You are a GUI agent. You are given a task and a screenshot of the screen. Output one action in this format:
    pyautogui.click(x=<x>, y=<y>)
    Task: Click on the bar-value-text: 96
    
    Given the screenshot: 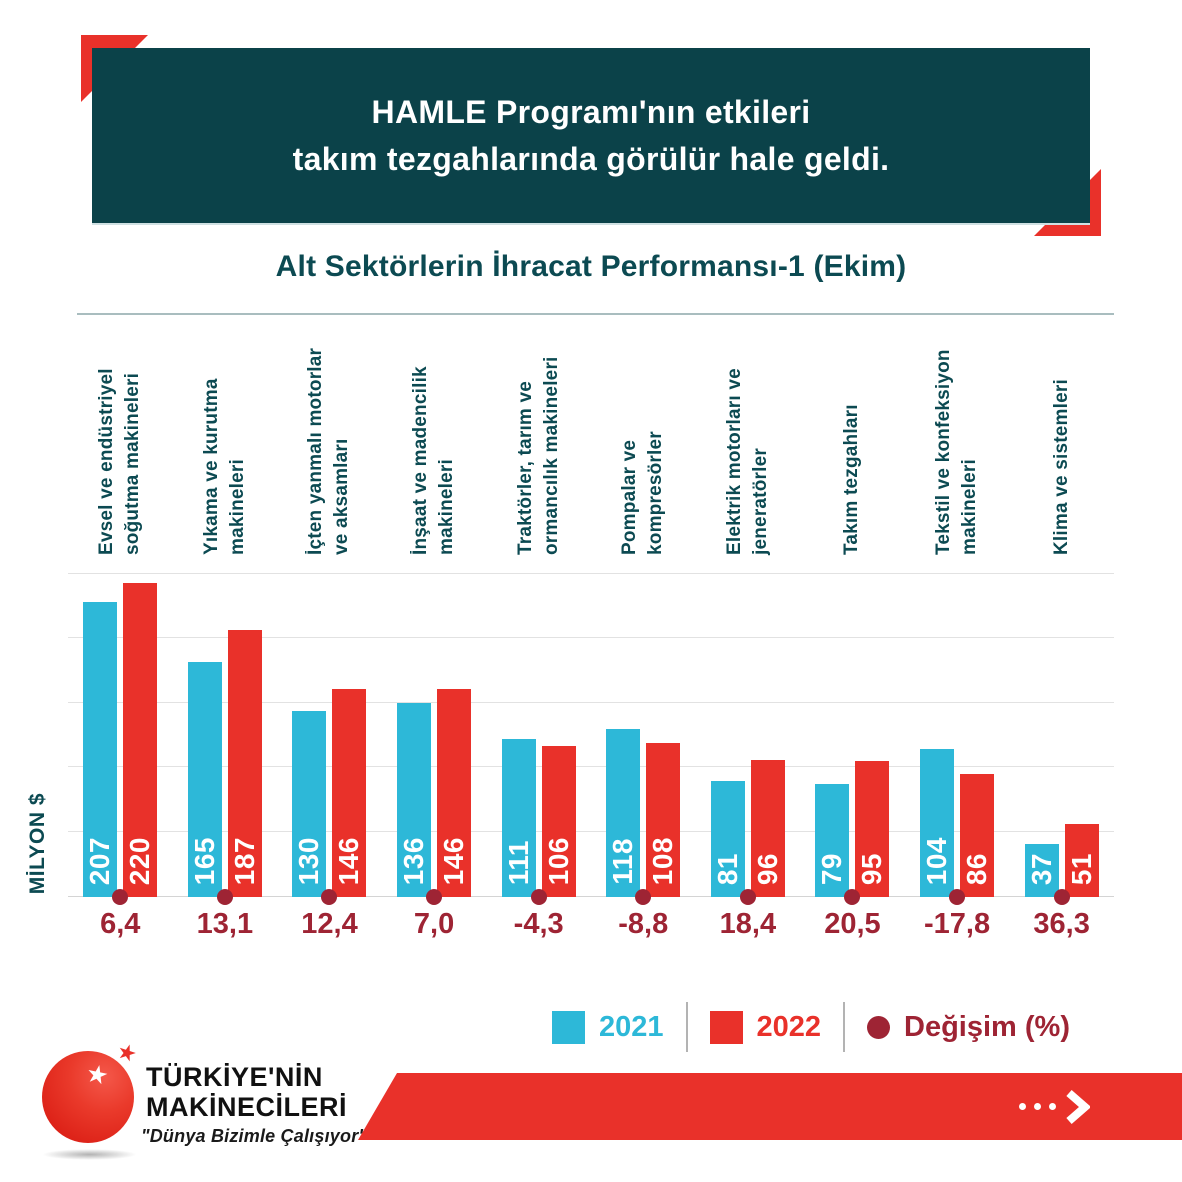 What is the action you would take?
    pyautogui.click(x=767, y=868)
    